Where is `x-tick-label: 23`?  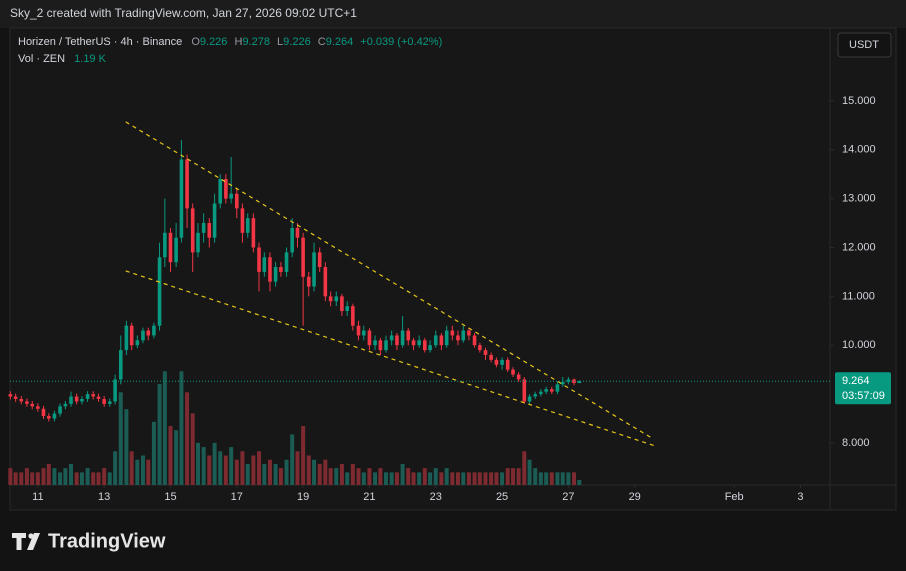
x-tick-label: 23 is located at coordinates (436, 497).